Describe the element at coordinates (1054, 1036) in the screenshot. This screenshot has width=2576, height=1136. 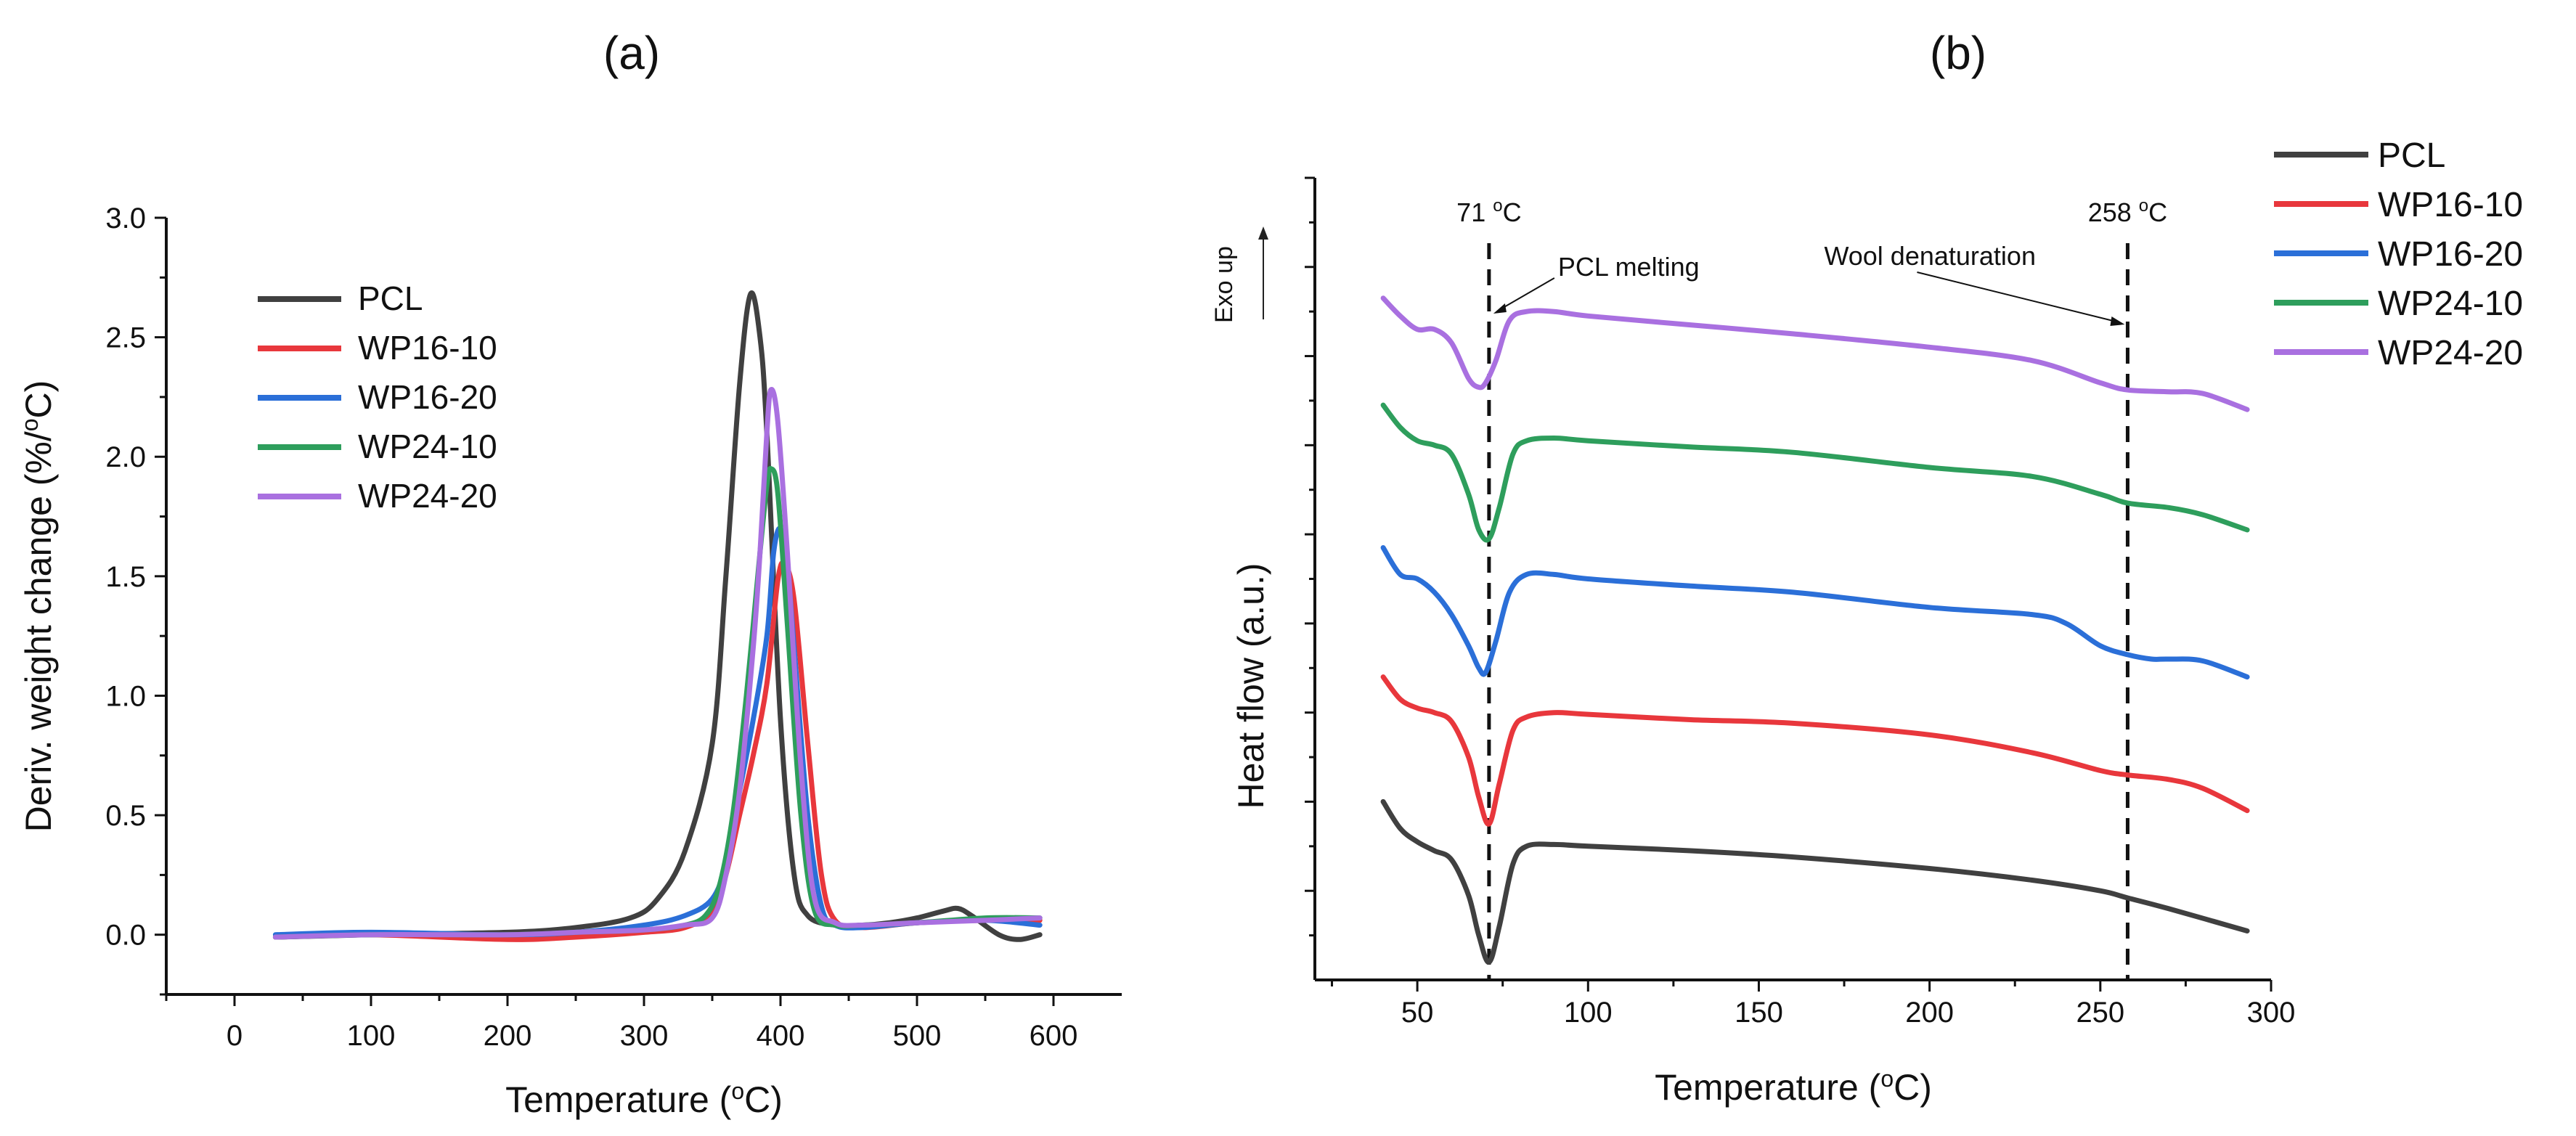
I see `x-tick-label: 600` at that location.